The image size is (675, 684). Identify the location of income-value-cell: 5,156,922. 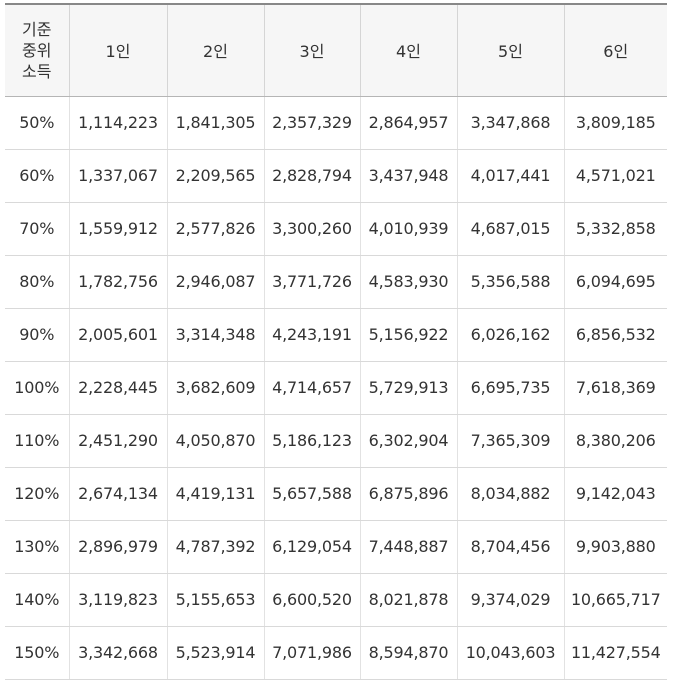
(408, 335).